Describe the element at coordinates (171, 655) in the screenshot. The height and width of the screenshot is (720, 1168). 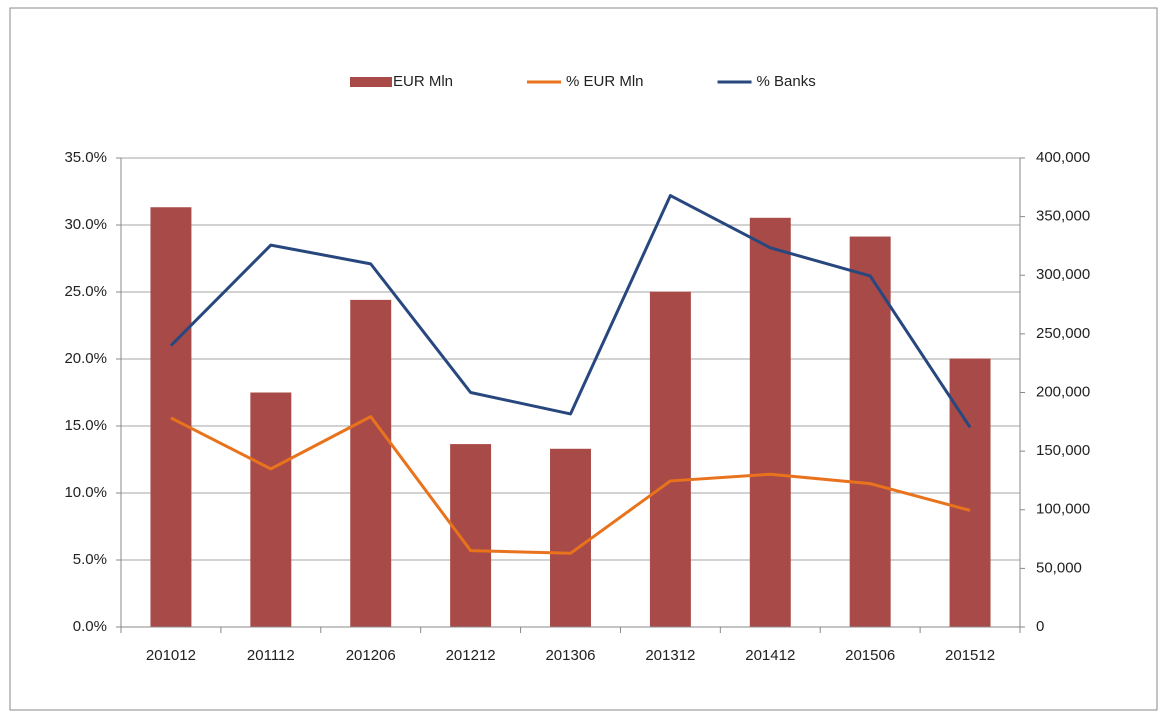
I see `x-tick-label: 201012` at that location.